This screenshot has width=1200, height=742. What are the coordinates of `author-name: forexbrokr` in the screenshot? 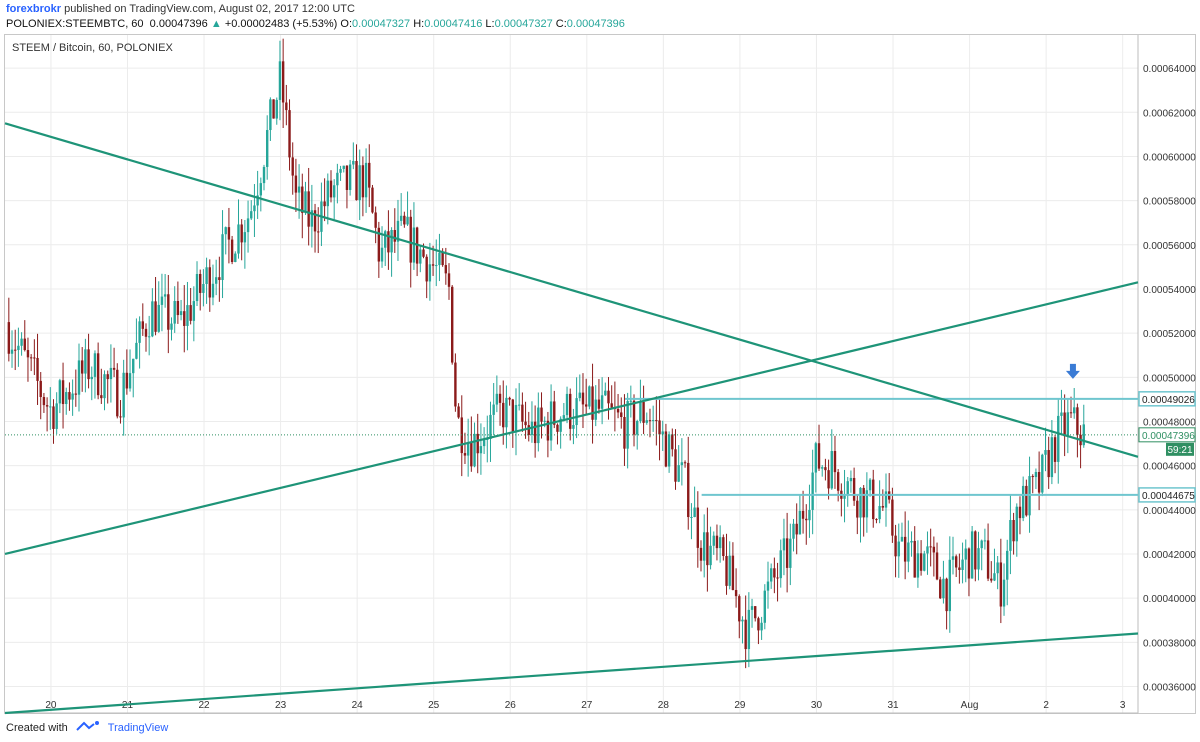 It's located at (34, 9).